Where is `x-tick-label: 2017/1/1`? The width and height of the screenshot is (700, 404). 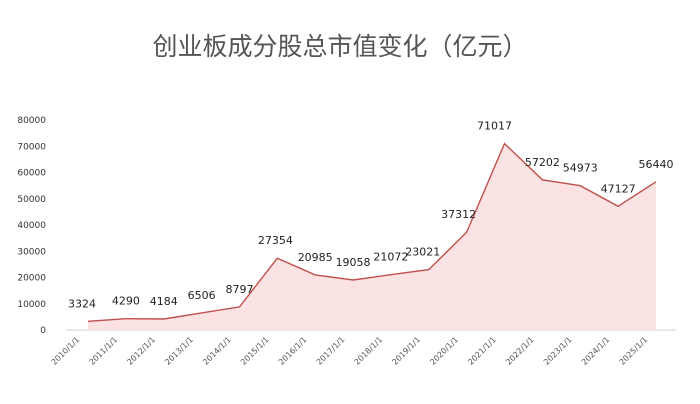
x-tick-label: 2017/1/1 is located at coordinates (331, 351).